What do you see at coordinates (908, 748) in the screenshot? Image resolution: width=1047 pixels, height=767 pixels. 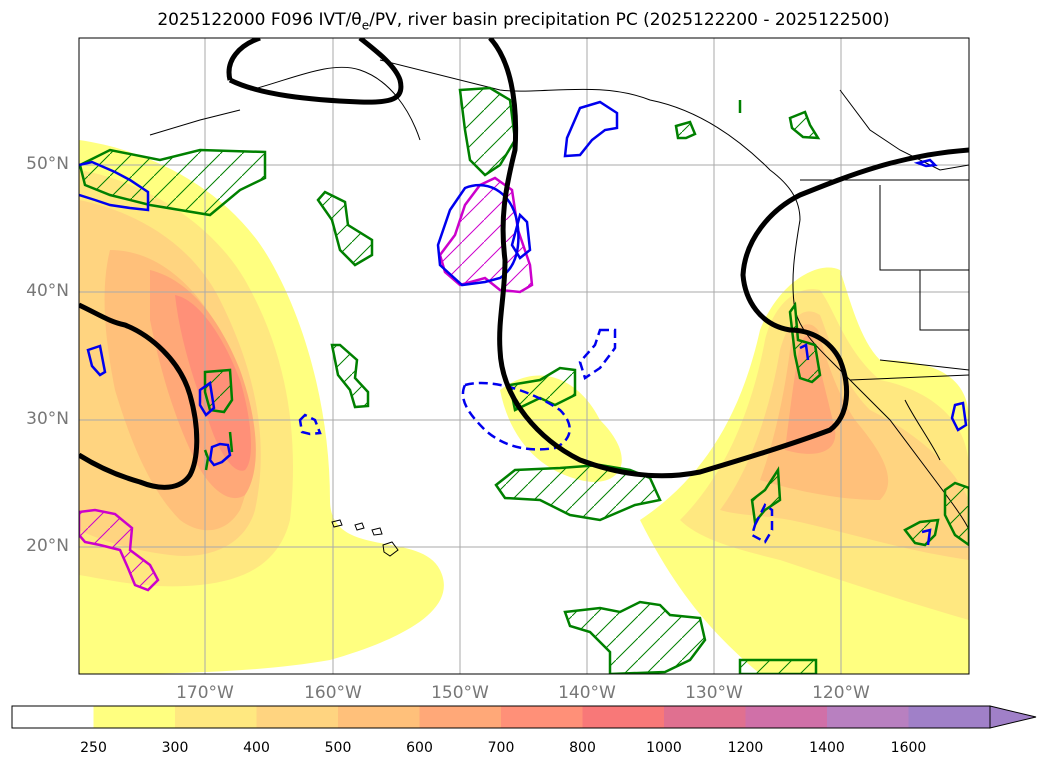 I see `colorbar-tick-label: 1600` at bounding box center [908, 748].